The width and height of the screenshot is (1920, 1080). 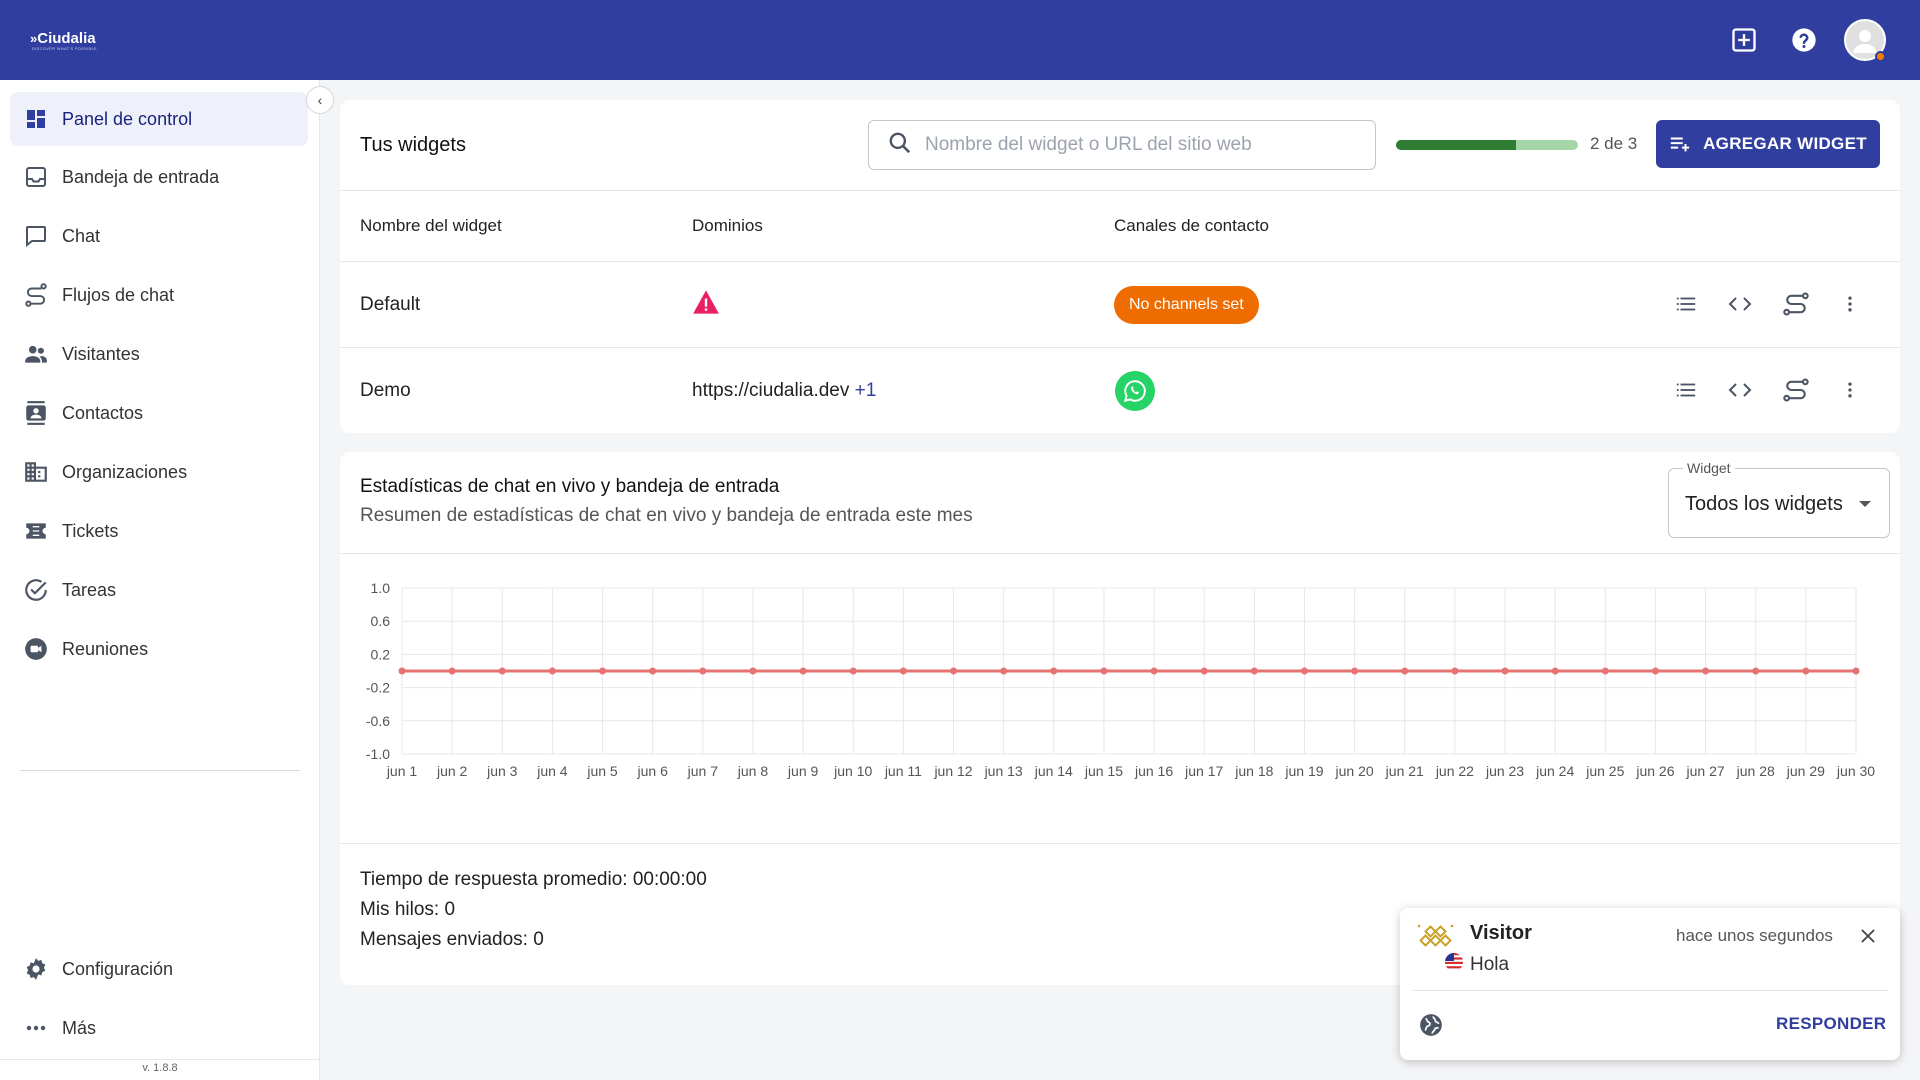 What do you see at coordinates (1454, 964) in the screenshot?
I see `us-flag-icon` at bounding box center [1454, 964].